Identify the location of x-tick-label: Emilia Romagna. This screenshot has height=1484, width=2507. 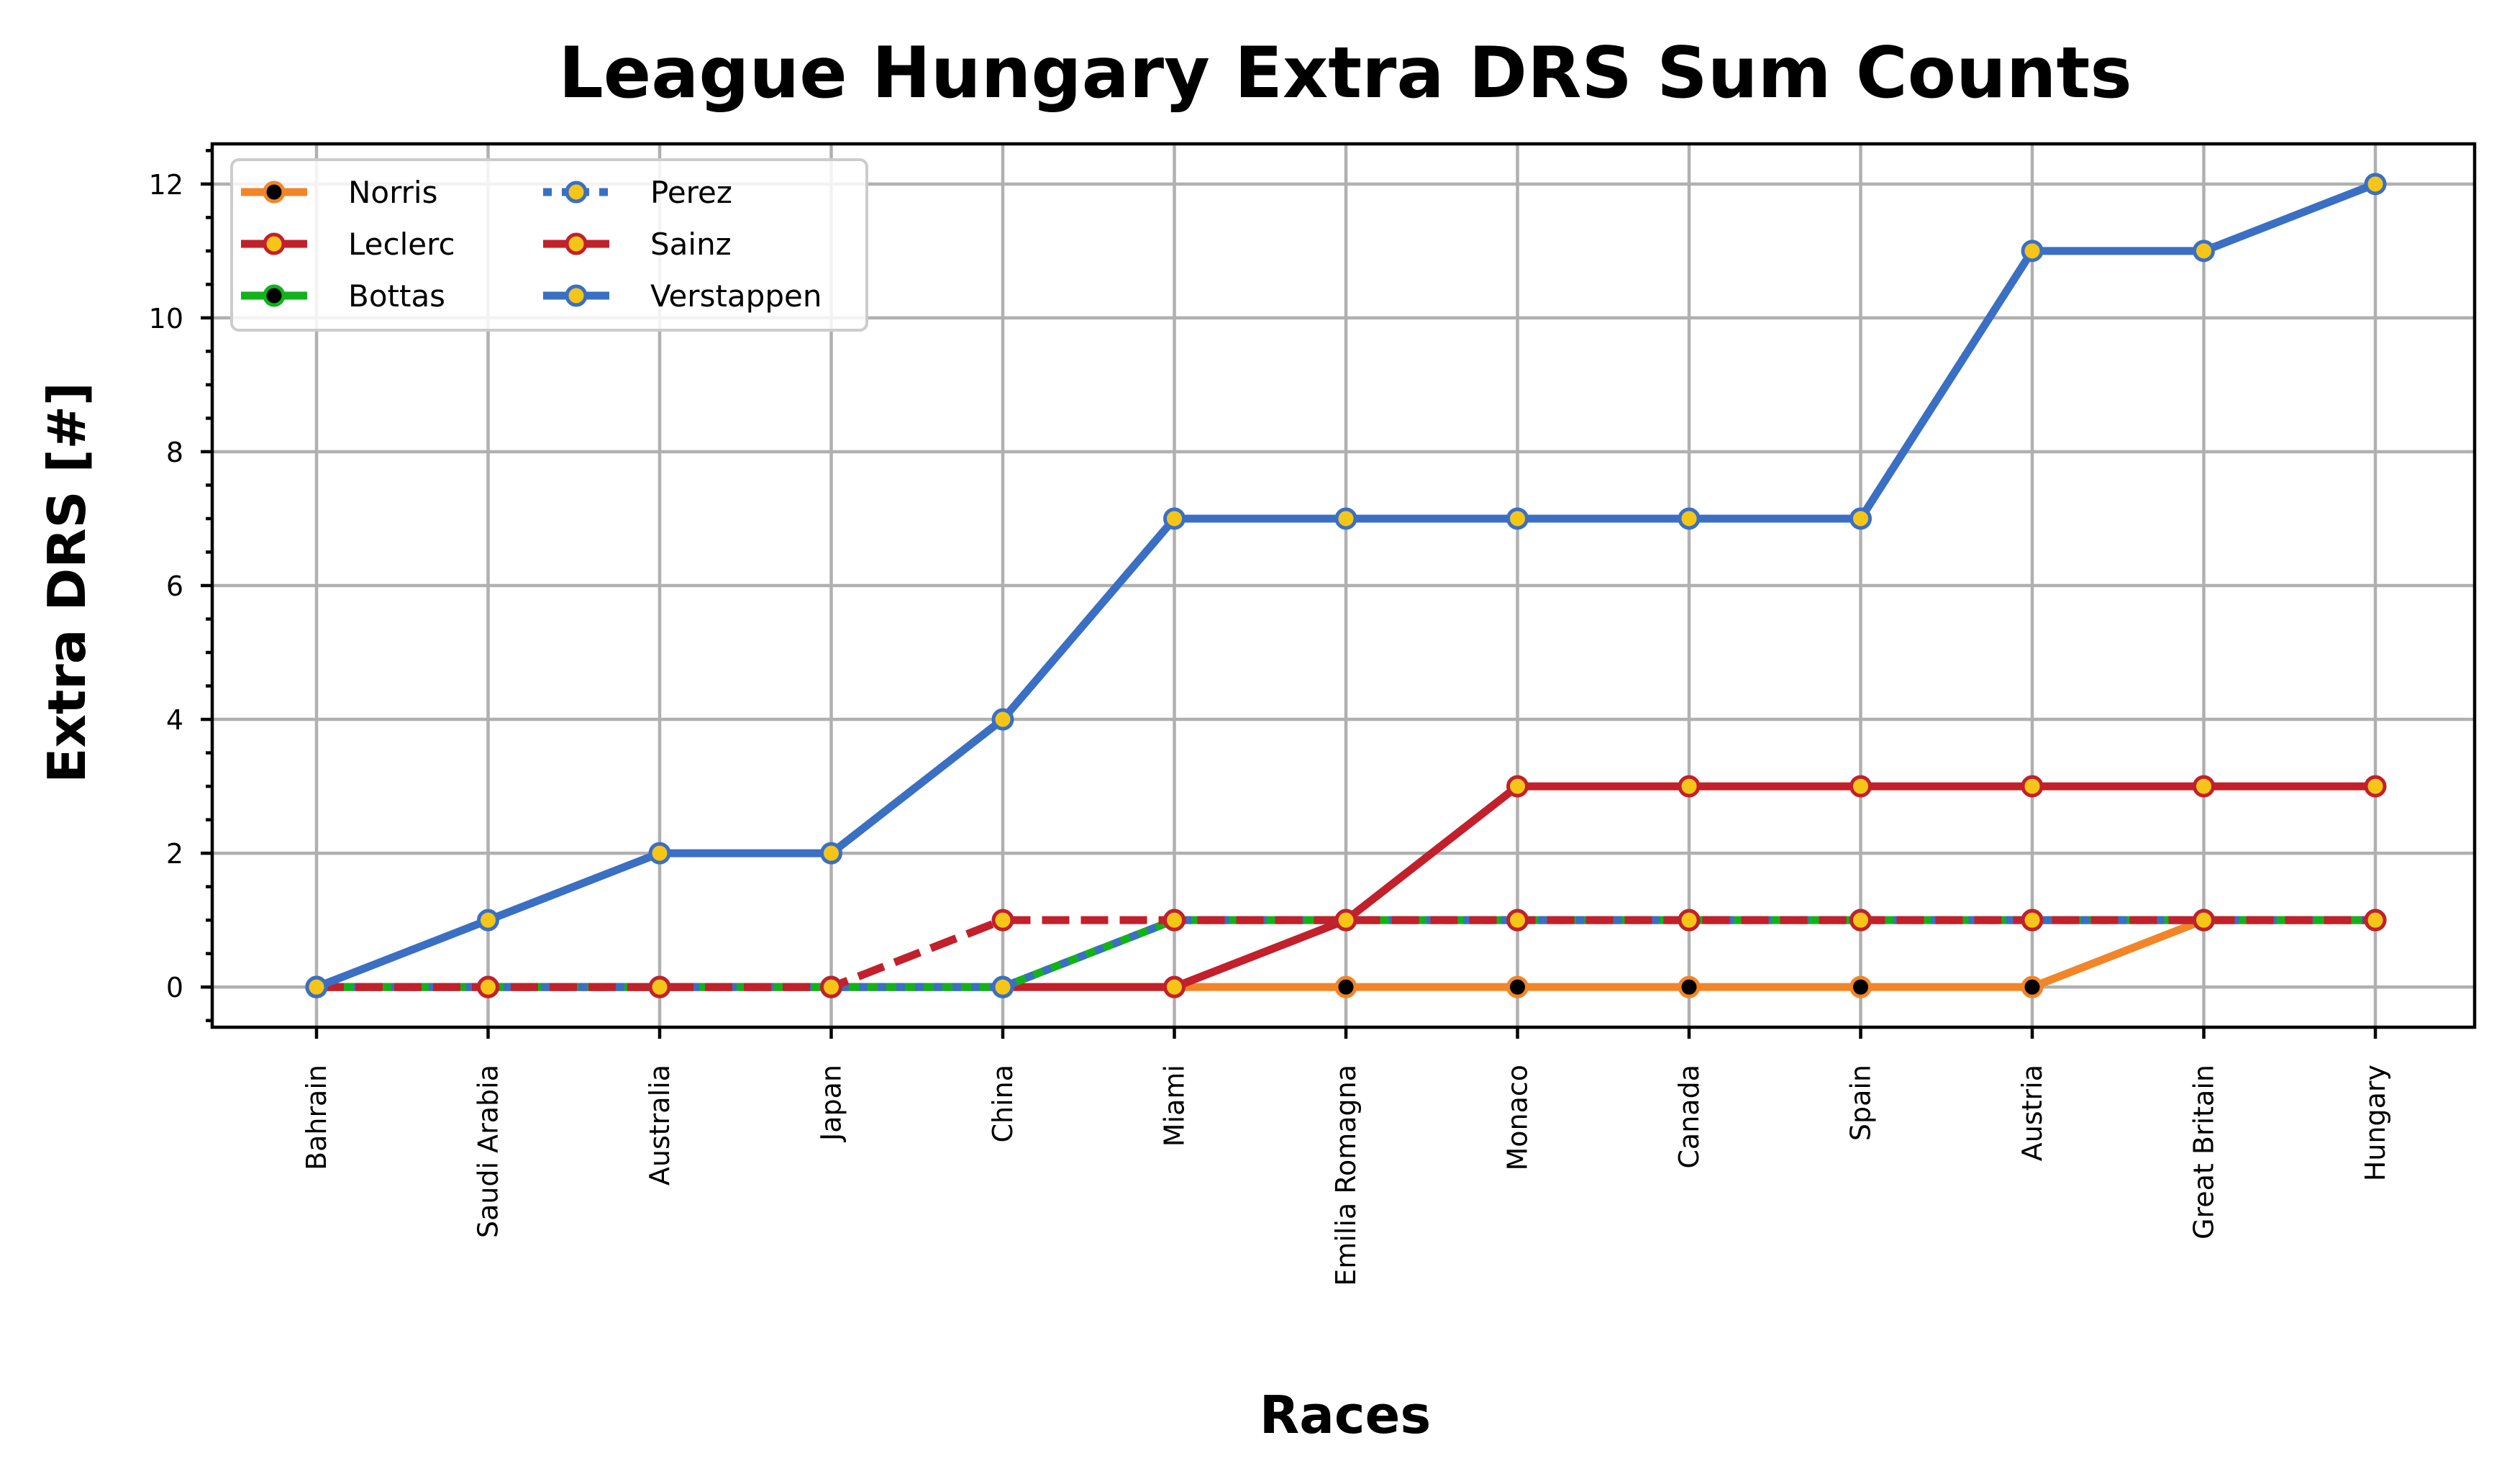
(1346, 1175).